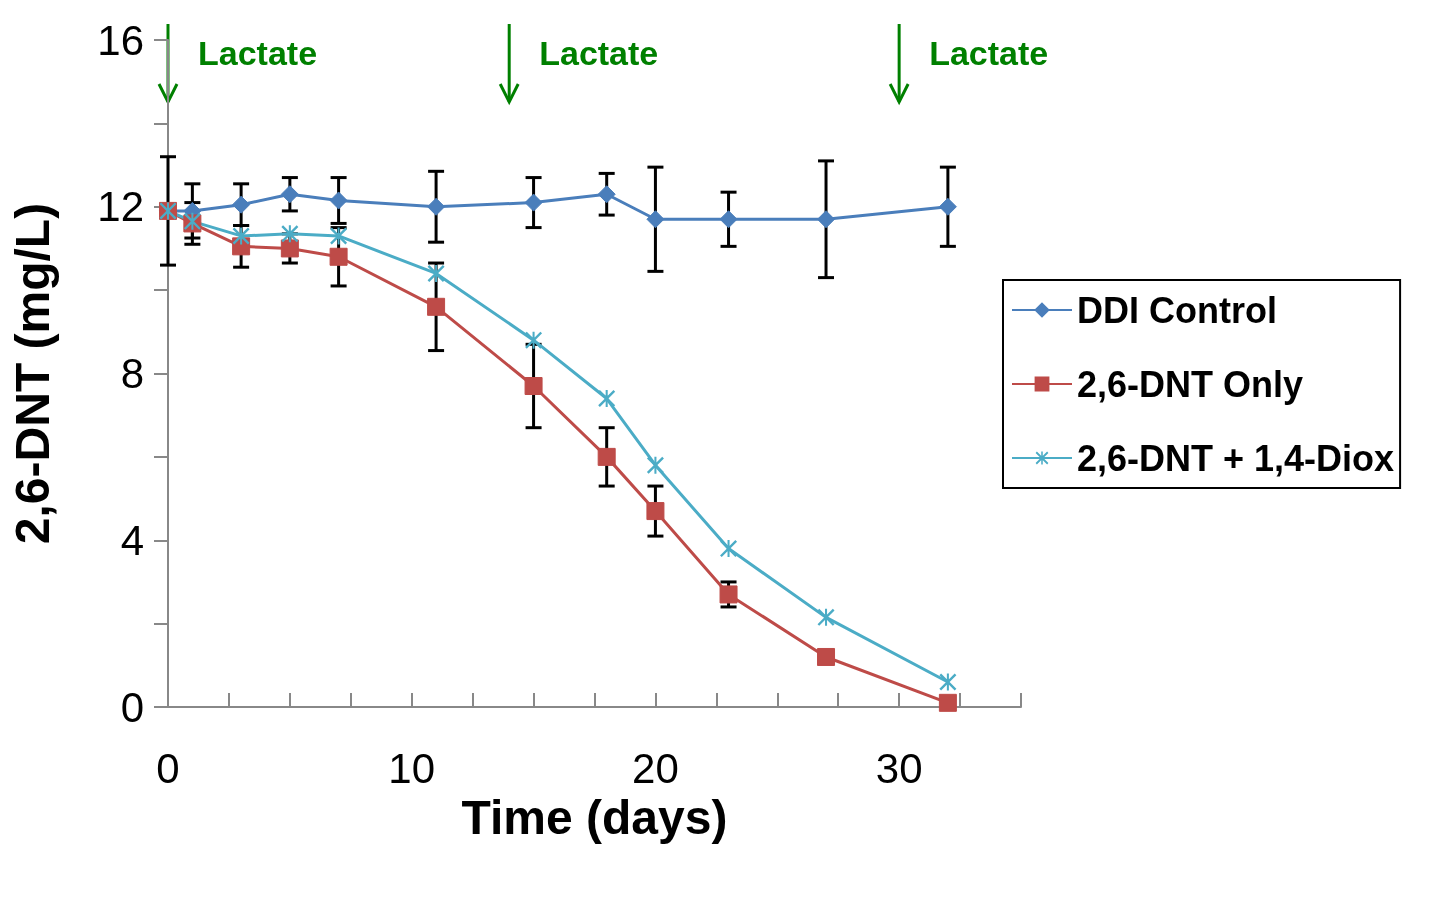 The image size is (1444, 906). What do you see at coordinates (655, 768) in the screenshot?
I see `x-tick-label: 20` at bounding box center [655, 768].